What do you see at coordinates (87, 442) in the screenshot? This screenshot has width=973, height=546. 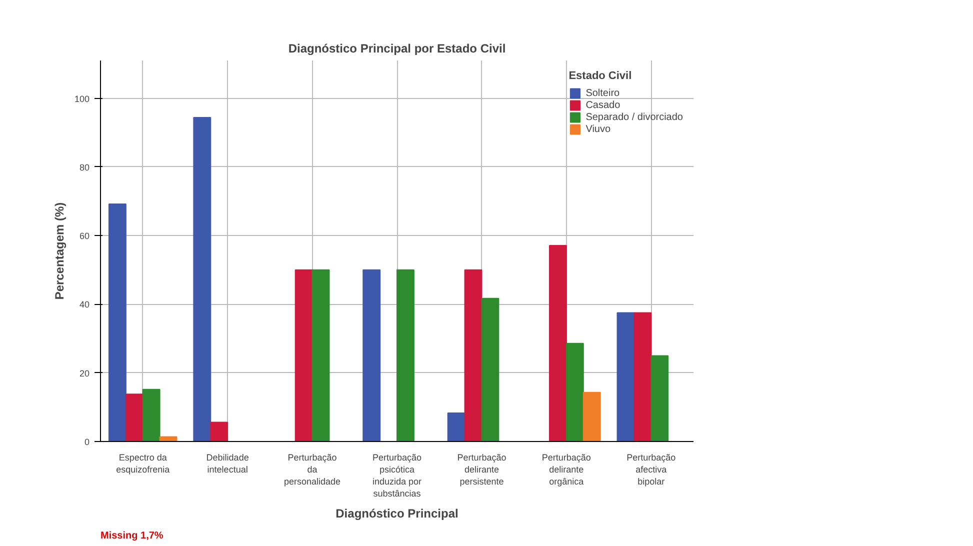 I see `y-tick-label: 0` at bounding box center [87, 442].